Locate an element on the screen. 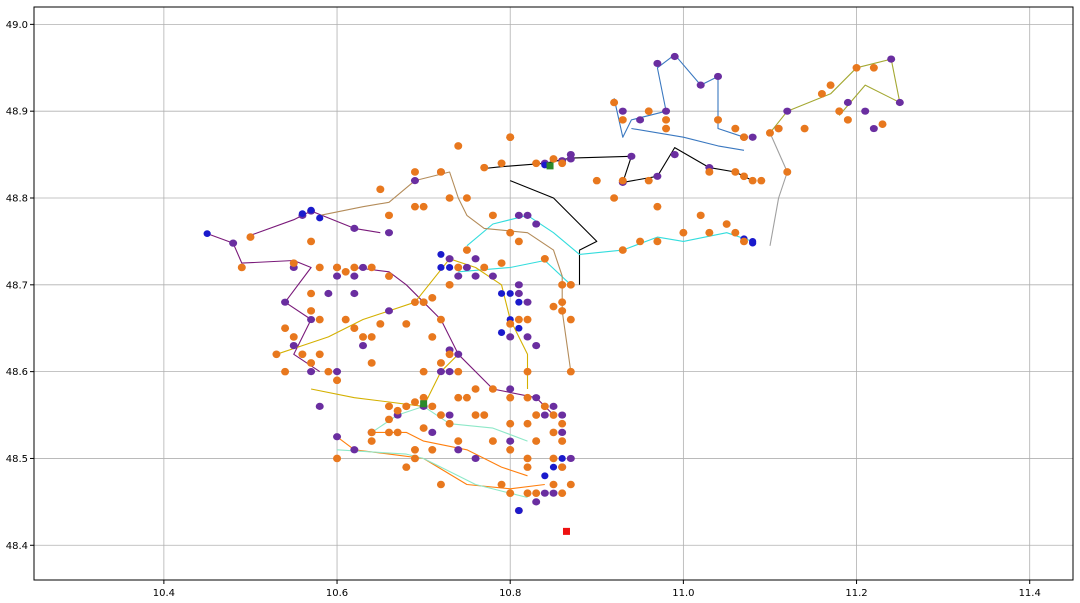  y-tick-label: 48.7 is located at coordinates (17, 285).